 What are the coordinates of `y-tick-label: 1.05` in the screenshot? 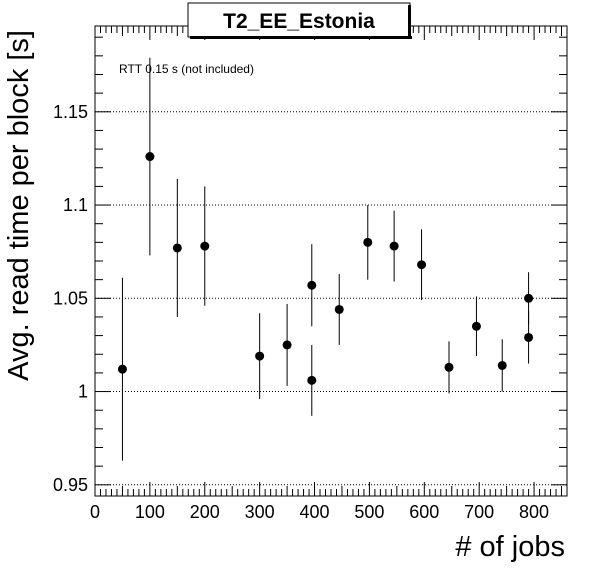 It's located at (70, 298).